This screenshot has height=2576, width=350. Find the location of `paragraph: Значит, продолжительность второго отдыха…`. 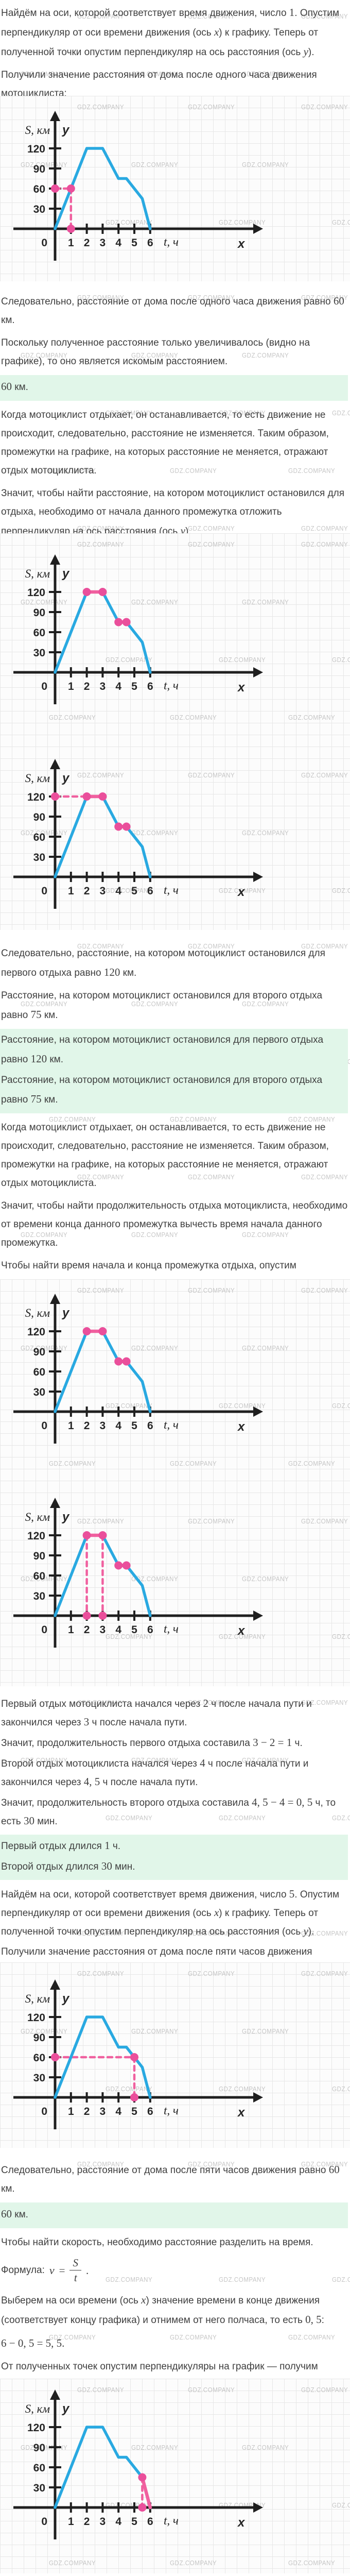

paragraph: Значит, продолжительность второго отдыха… is located at coordinates (168, 1811).